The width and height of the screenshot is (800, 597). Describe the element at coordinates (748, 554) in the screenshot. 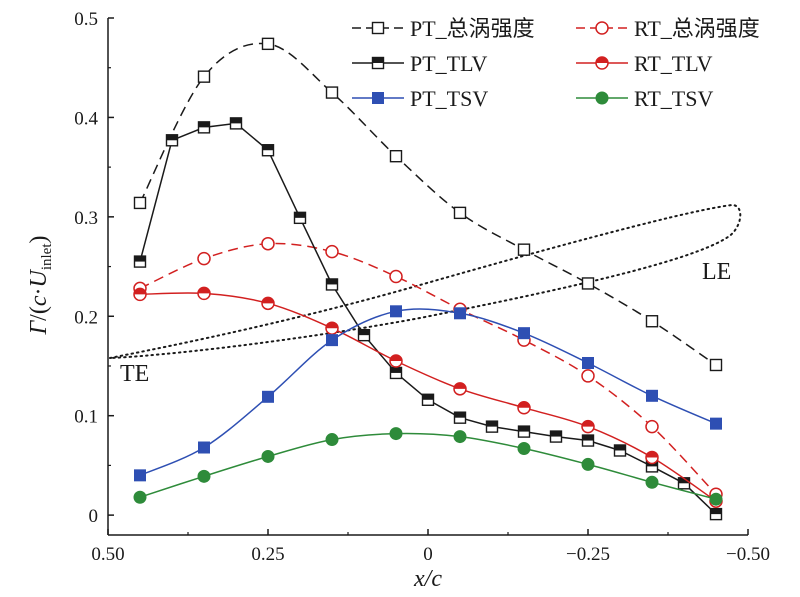

I see `x-tick-label: −0.50` at that location.